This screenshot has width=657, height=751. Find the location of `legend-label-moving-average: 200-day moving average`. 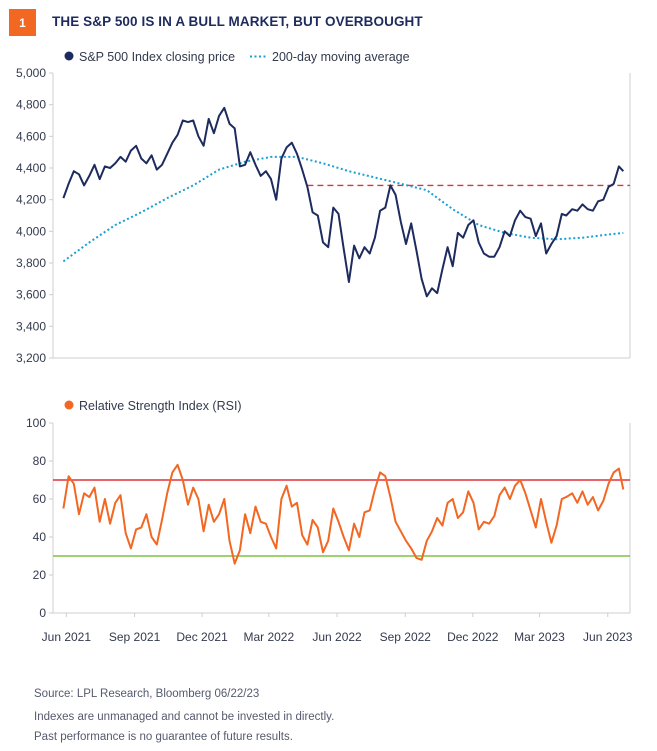

legend-label-moving-average: 200-day moving average is located at coordinates (341, 57).